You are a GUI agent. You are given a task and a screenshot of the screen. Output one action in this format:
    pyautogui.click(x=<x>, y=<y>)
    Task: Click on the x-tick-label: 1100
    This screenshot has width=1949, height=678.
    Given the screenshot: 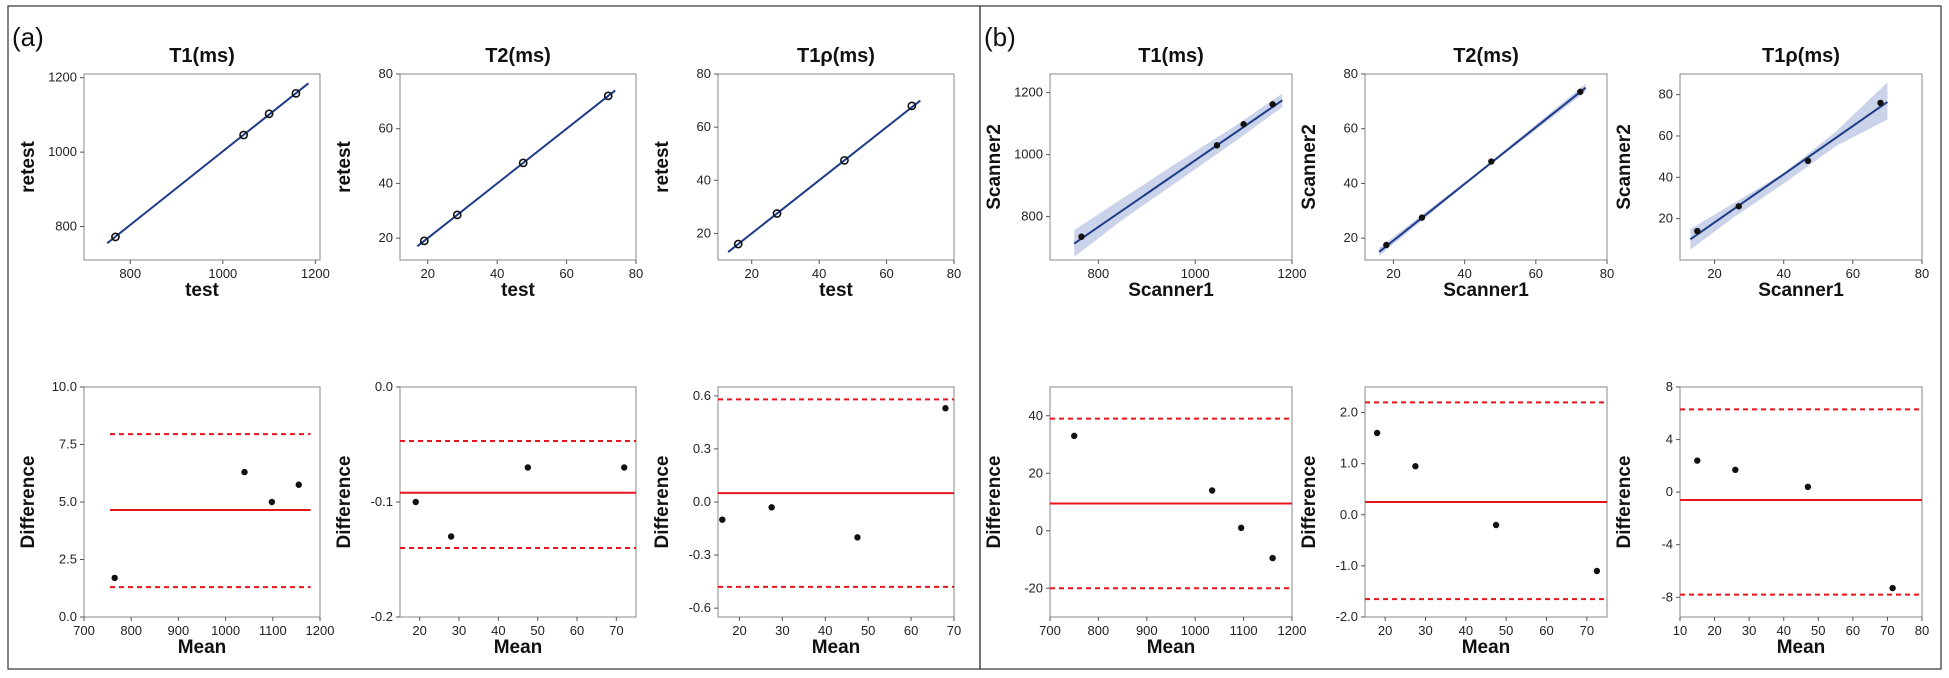 What is the action you would take?
    pyautogui.click(x=273, y=630)
    